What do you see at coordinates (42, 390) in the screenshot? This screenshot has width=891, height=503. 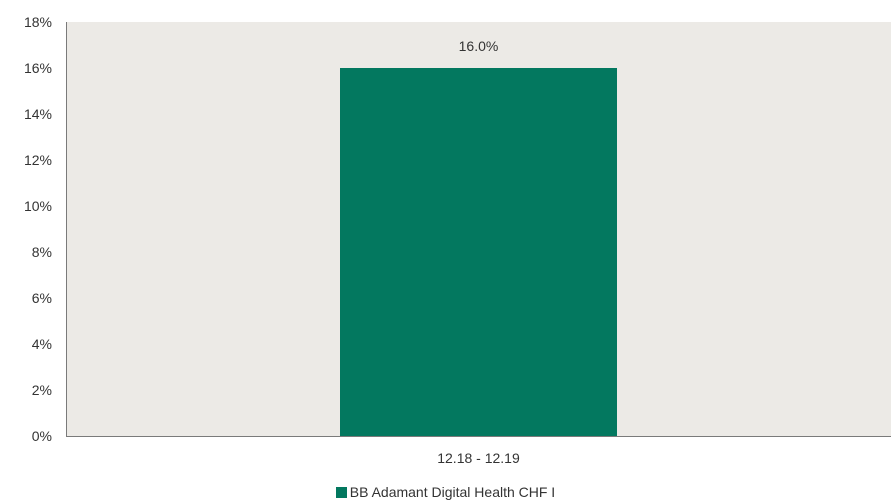 I see `y-tick-label: 2%` at bounding box center [42, 390].